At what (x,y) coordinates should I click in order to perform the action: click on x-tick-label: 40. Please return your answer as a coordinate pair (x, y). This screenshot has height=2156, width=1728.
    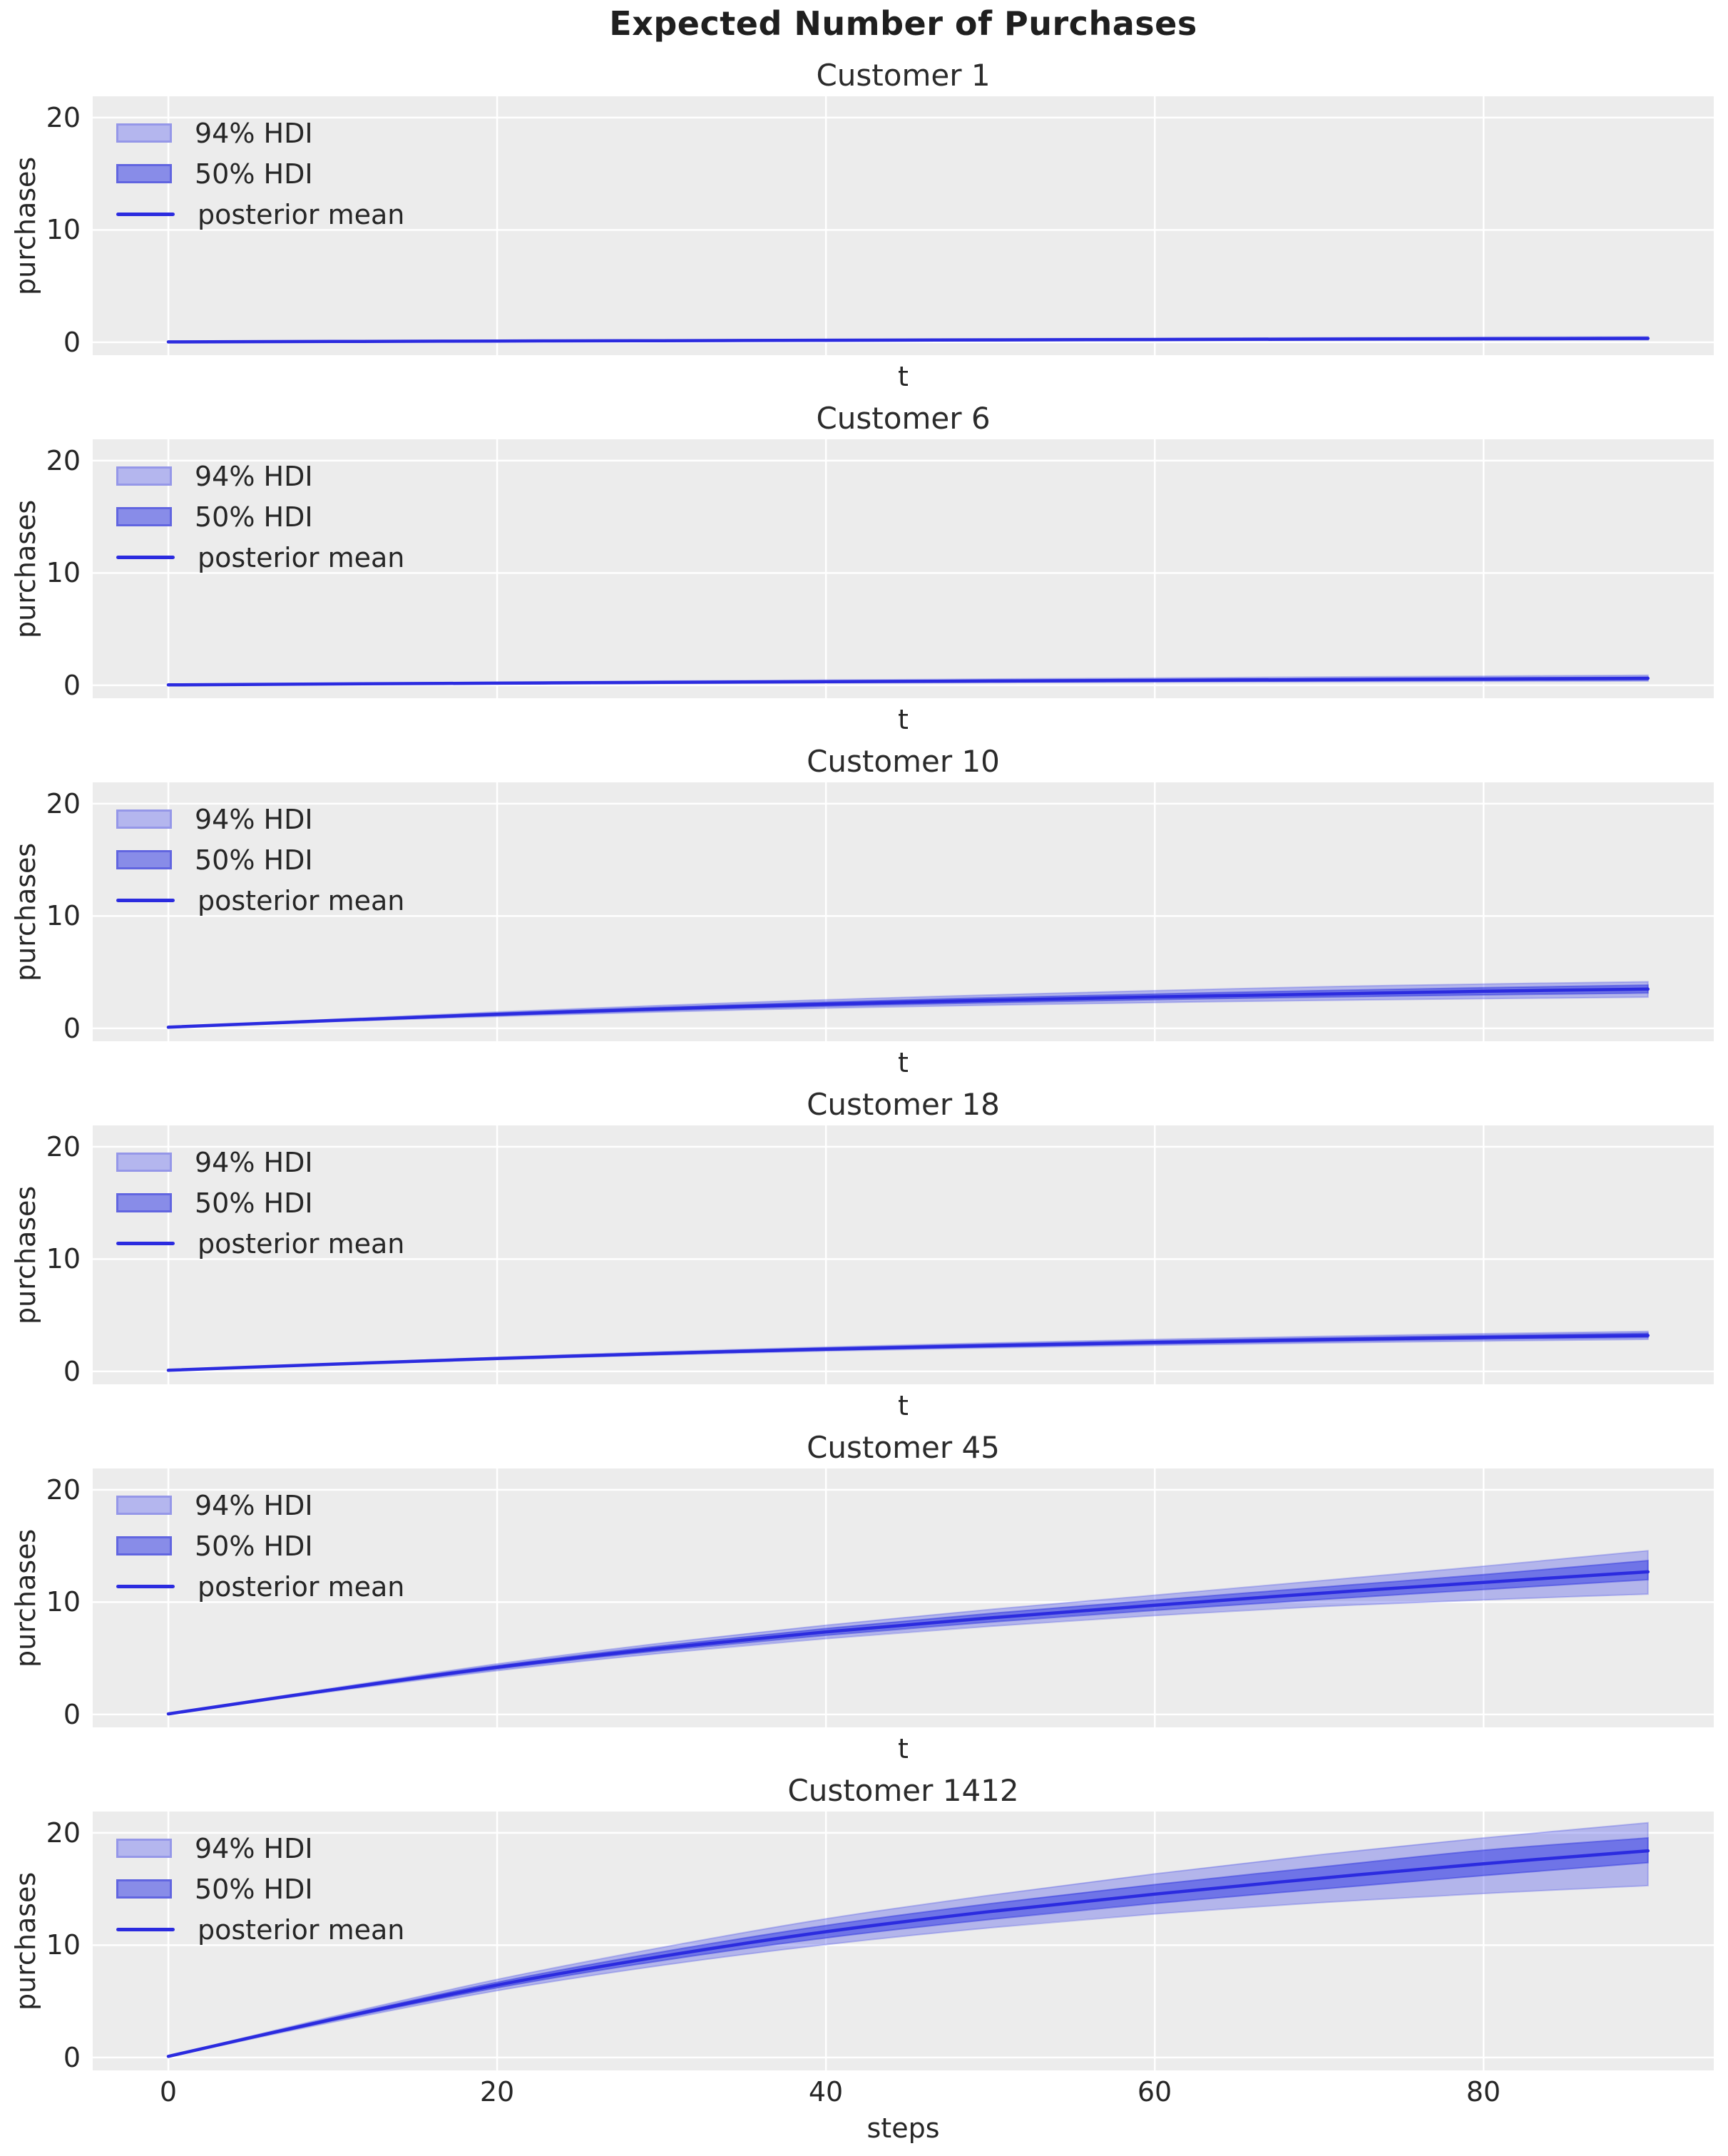
    Looking at the image, I should click on (826, 2092).